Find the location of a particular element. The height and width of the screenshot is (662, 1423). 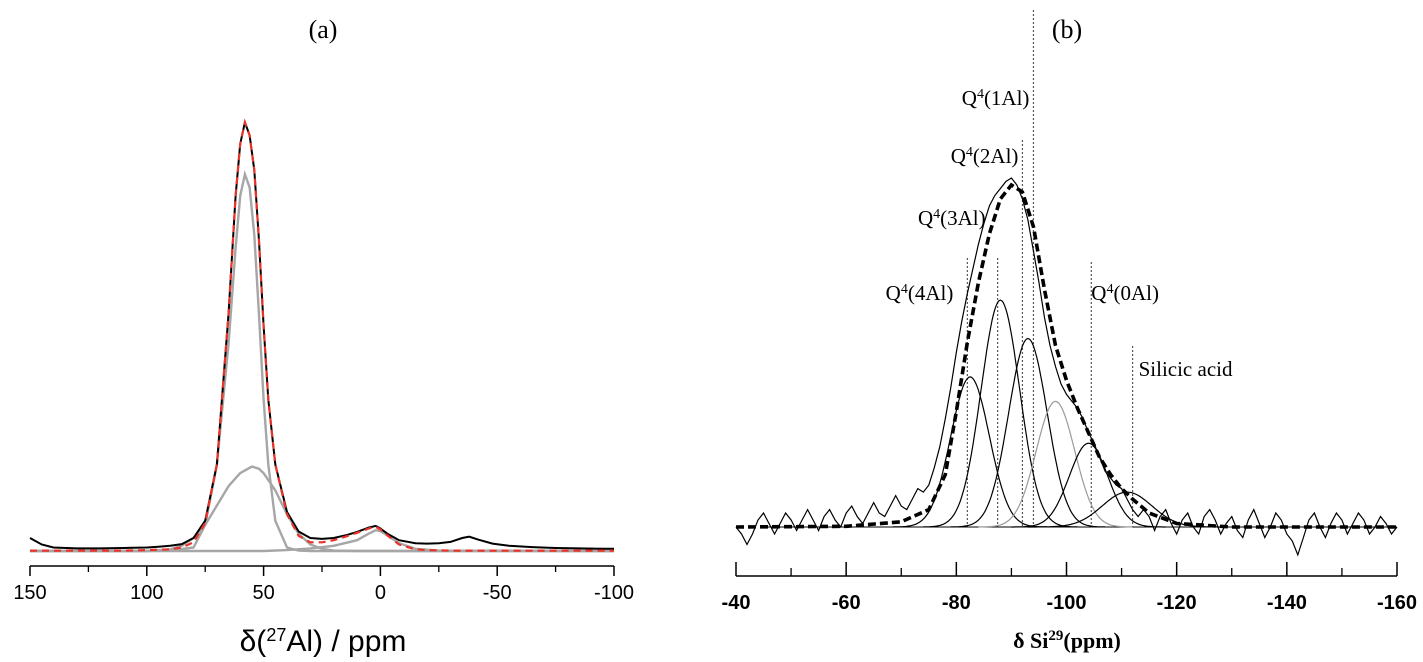

panel-a-x-axis-label: δ(27Al) / ppm is located at coordinates (323, 641).